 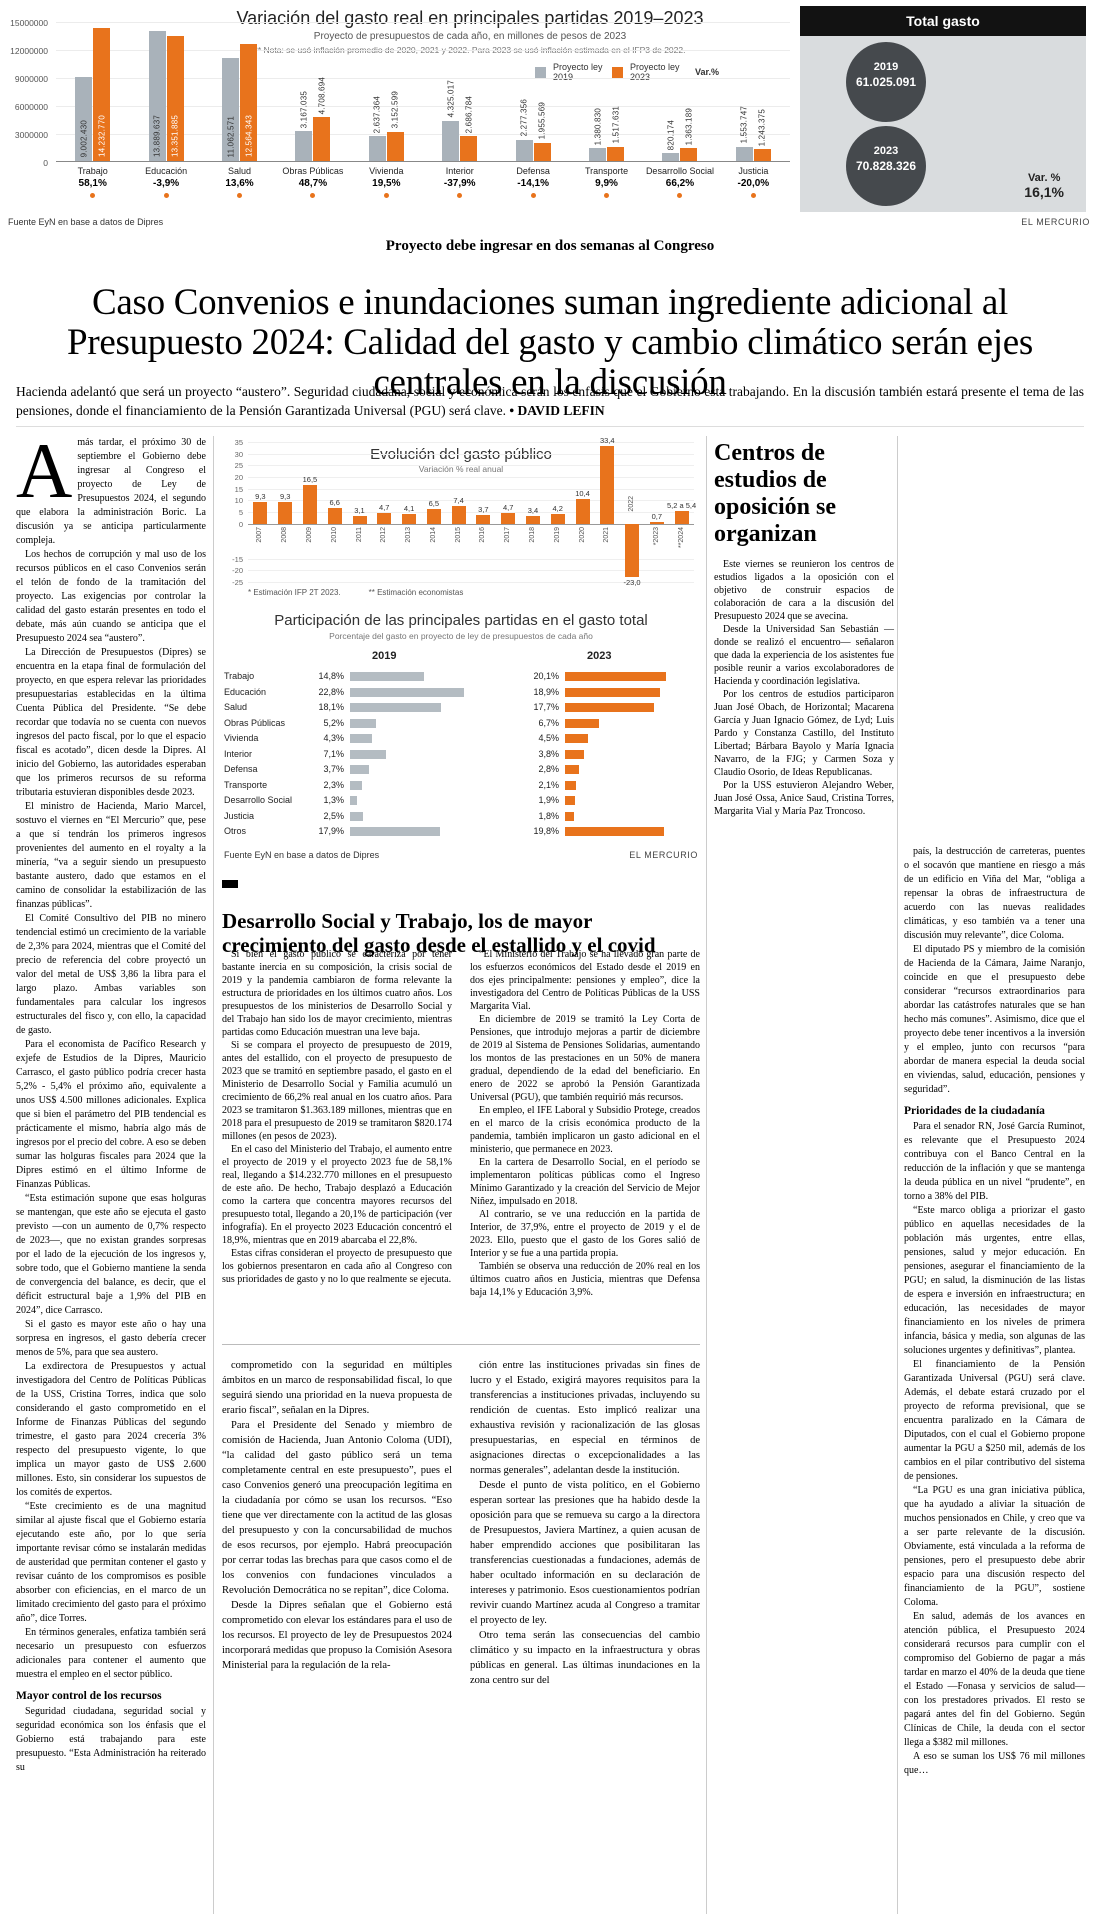 I want to click on bar-2024, so click(x=681, y=517).